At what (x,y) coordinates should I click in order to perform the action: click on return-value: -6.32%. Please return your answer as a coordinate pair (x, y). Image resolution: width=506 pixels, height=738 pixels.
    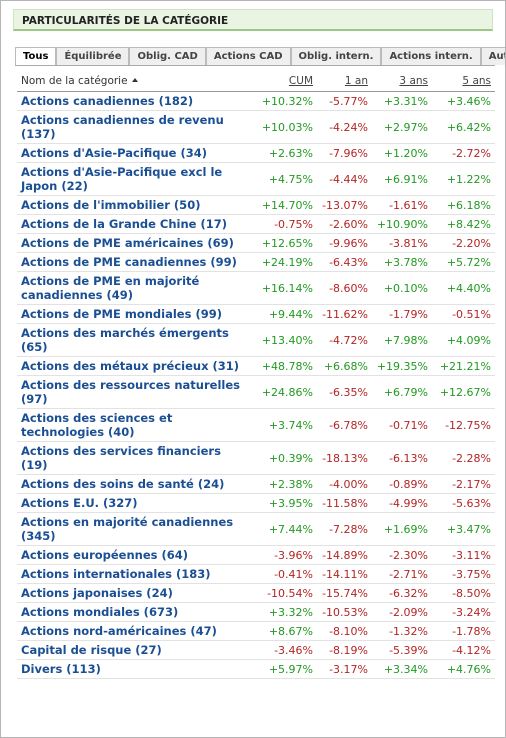
    Looking at the image, I should click on (402, 593).